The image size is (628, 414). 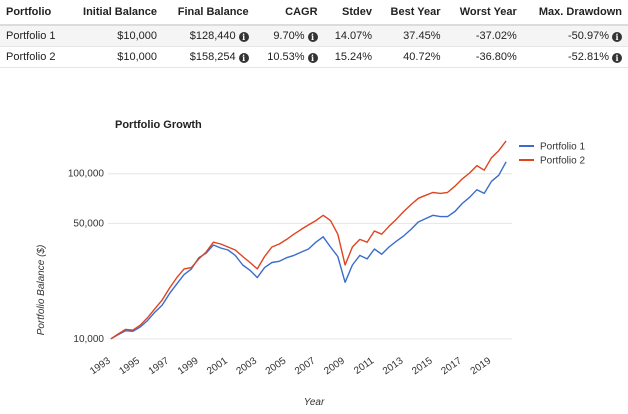 What do you see at coordinates (276, 366) in the screenshot?
I see `x-tick-label: 2005` at bounding box center [276, 366].